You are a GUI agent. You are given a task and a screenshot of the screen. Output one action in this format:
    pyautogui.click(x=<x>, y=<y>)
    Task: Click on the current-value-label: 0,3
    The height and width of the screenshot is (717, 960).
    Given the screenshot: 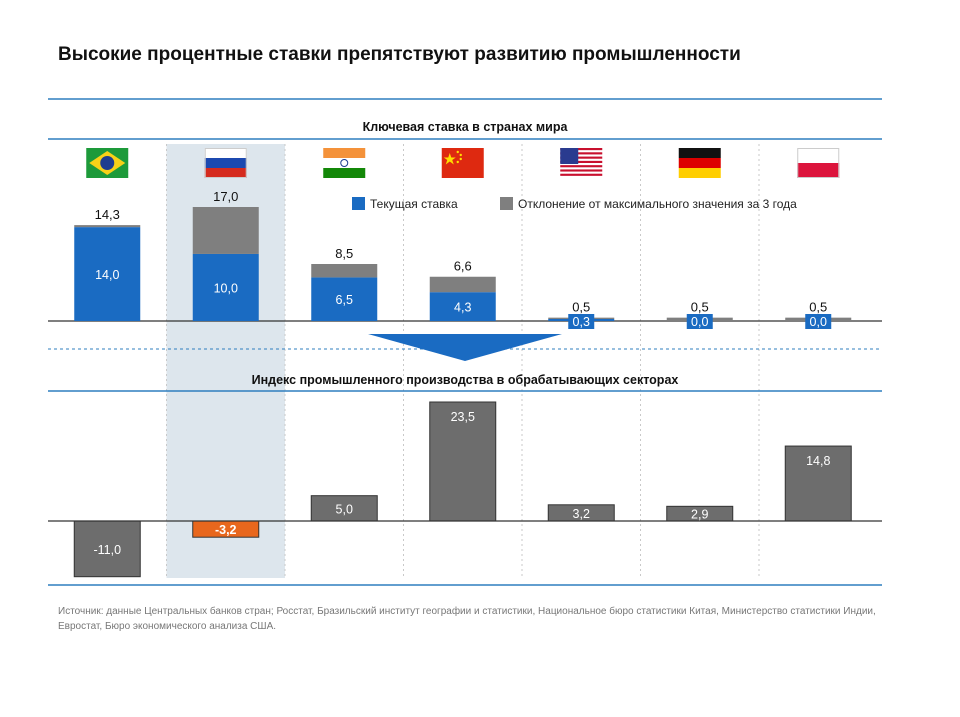 What is the action you would take?
    pyautogui.click(x=581, y=322)
    